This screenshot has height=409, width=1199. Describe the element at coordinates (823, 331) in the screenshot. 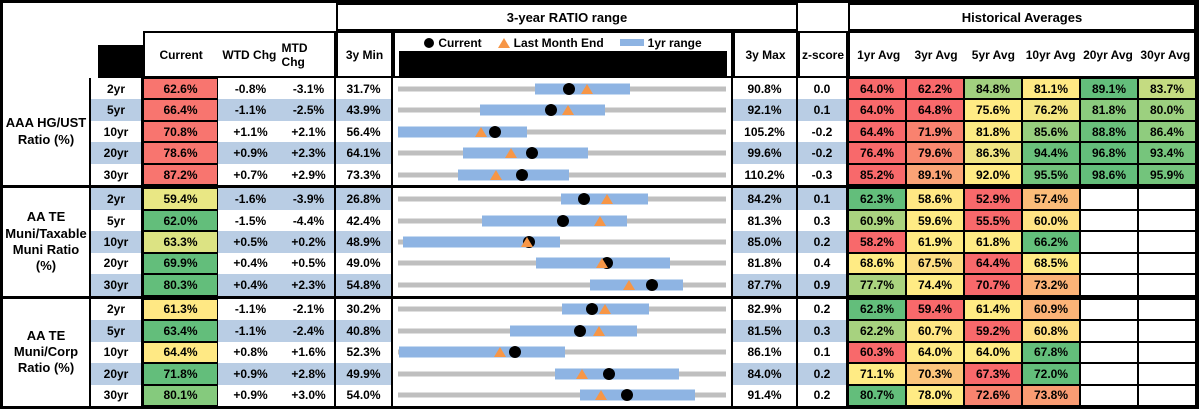

I see `zscore-cell: 0.3` at that location.